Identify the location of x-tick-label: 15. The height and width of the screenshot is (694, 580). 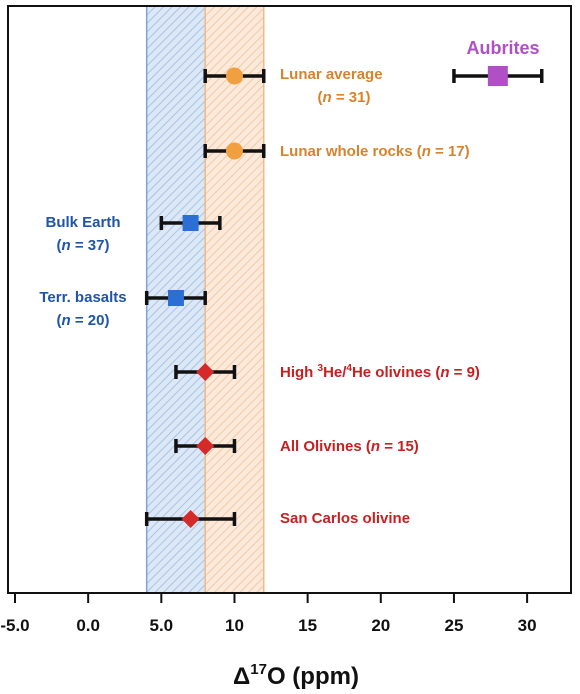
(307, 625).